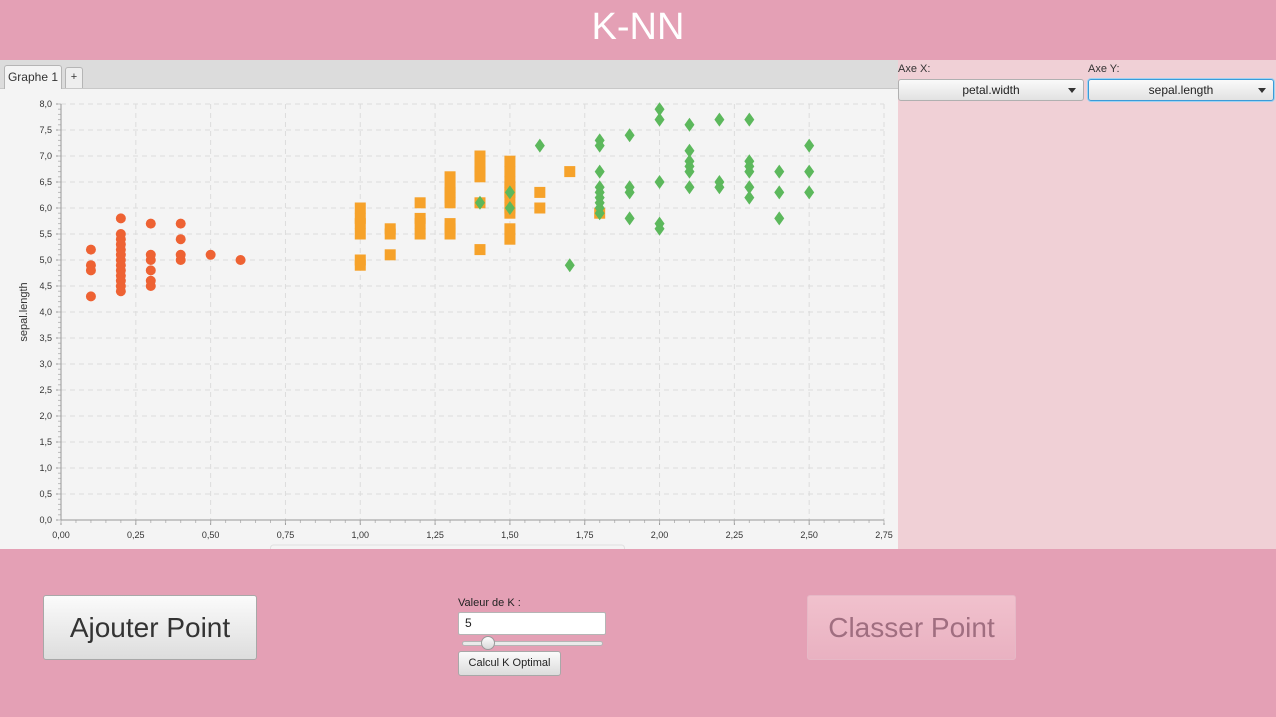 Image resolution: width=1276 pixels, height=717 pixels. What do you see at coordinates (45, 104) in the screenshot?
I see `y-tick-label: 8,0` at bounding box center [45, 104].